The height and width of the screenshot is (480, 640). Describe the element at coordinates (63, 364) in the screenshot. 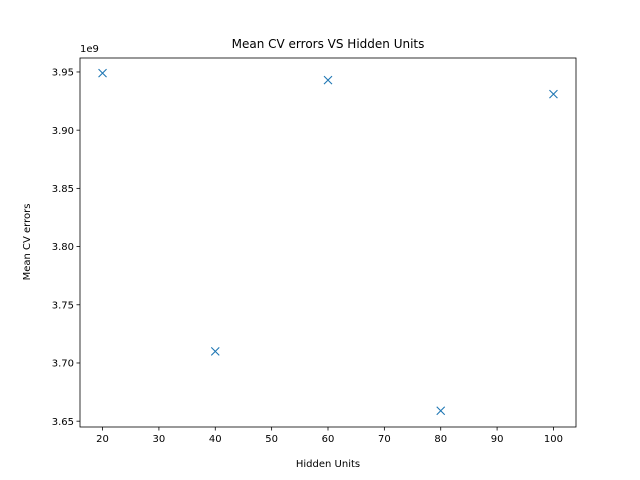

I see `y-tick-label: 3.70` at that location.